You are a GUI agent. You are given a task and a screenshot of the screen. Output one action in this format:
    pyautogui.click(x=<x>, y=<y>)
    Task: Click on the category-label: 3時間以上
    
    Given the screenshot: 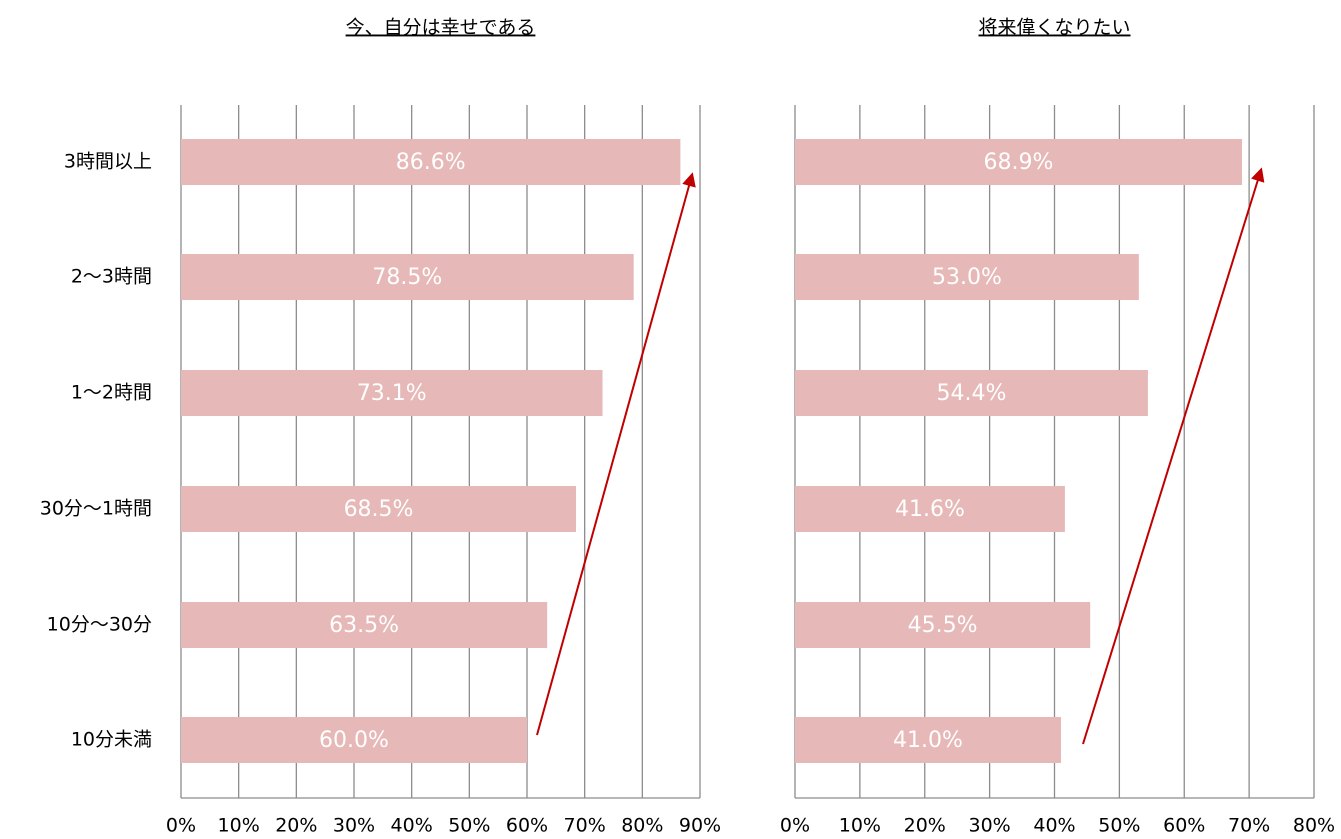 What is the action you would take?
    pyautogui.click(x=108, y=162)
    